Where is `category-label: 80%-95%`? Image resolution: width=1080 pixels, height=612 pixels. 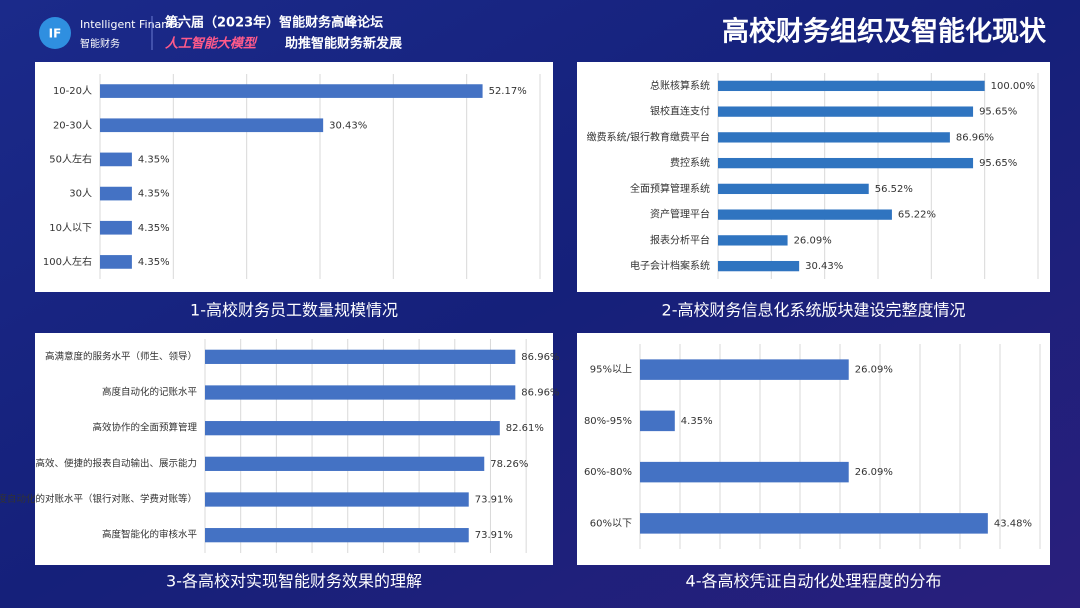
category-label: 80%-95% is located at coordinates (608, 421).